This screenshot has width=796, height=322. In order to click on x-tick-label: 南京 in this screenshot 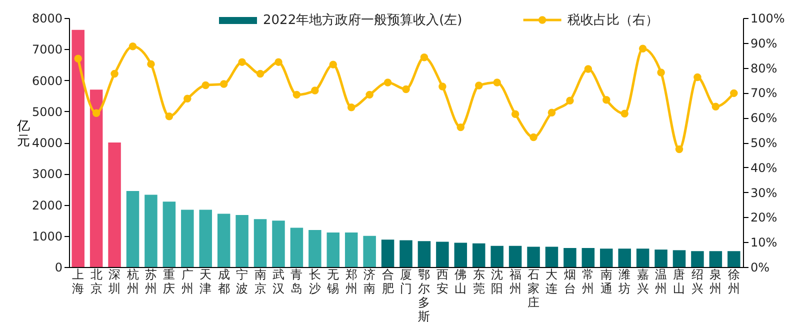, I will do `click(260, 282)`.